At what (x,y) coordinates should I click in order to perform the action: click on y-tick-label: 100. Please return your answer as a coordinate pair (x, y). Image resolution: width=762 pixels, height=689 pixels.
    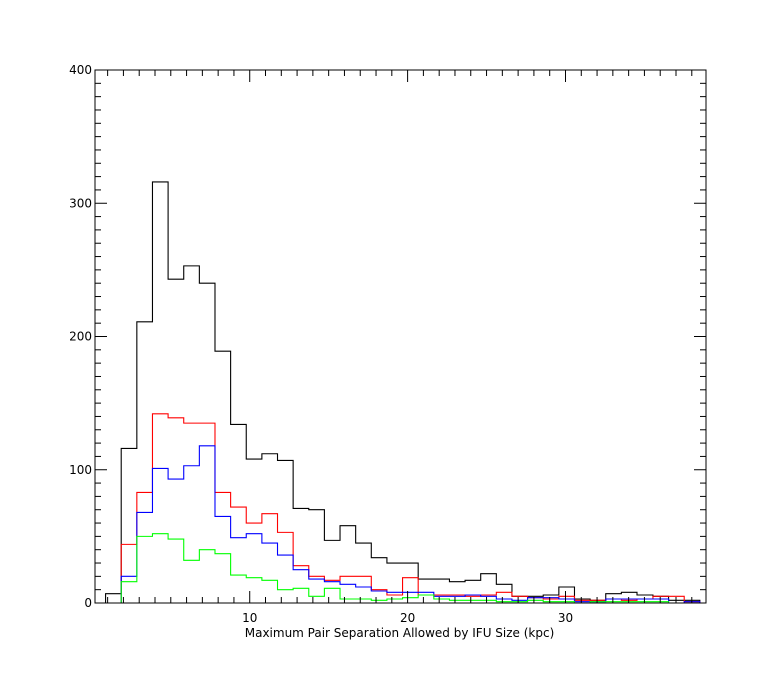
    Looking at the image, I should click on (80, 470).